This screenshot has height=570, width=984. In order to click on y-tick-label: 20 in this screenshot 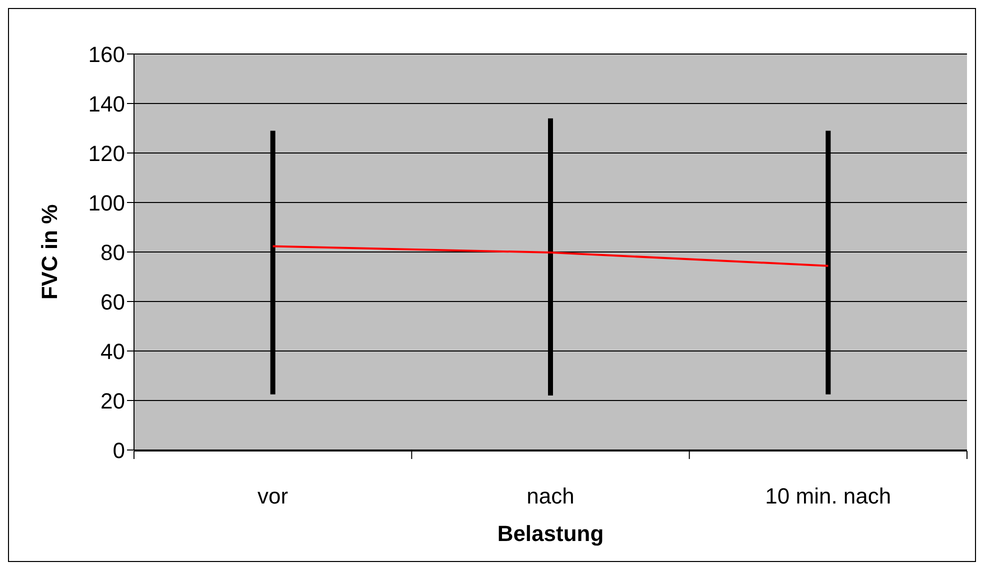, I will do `click(112, 401)`.